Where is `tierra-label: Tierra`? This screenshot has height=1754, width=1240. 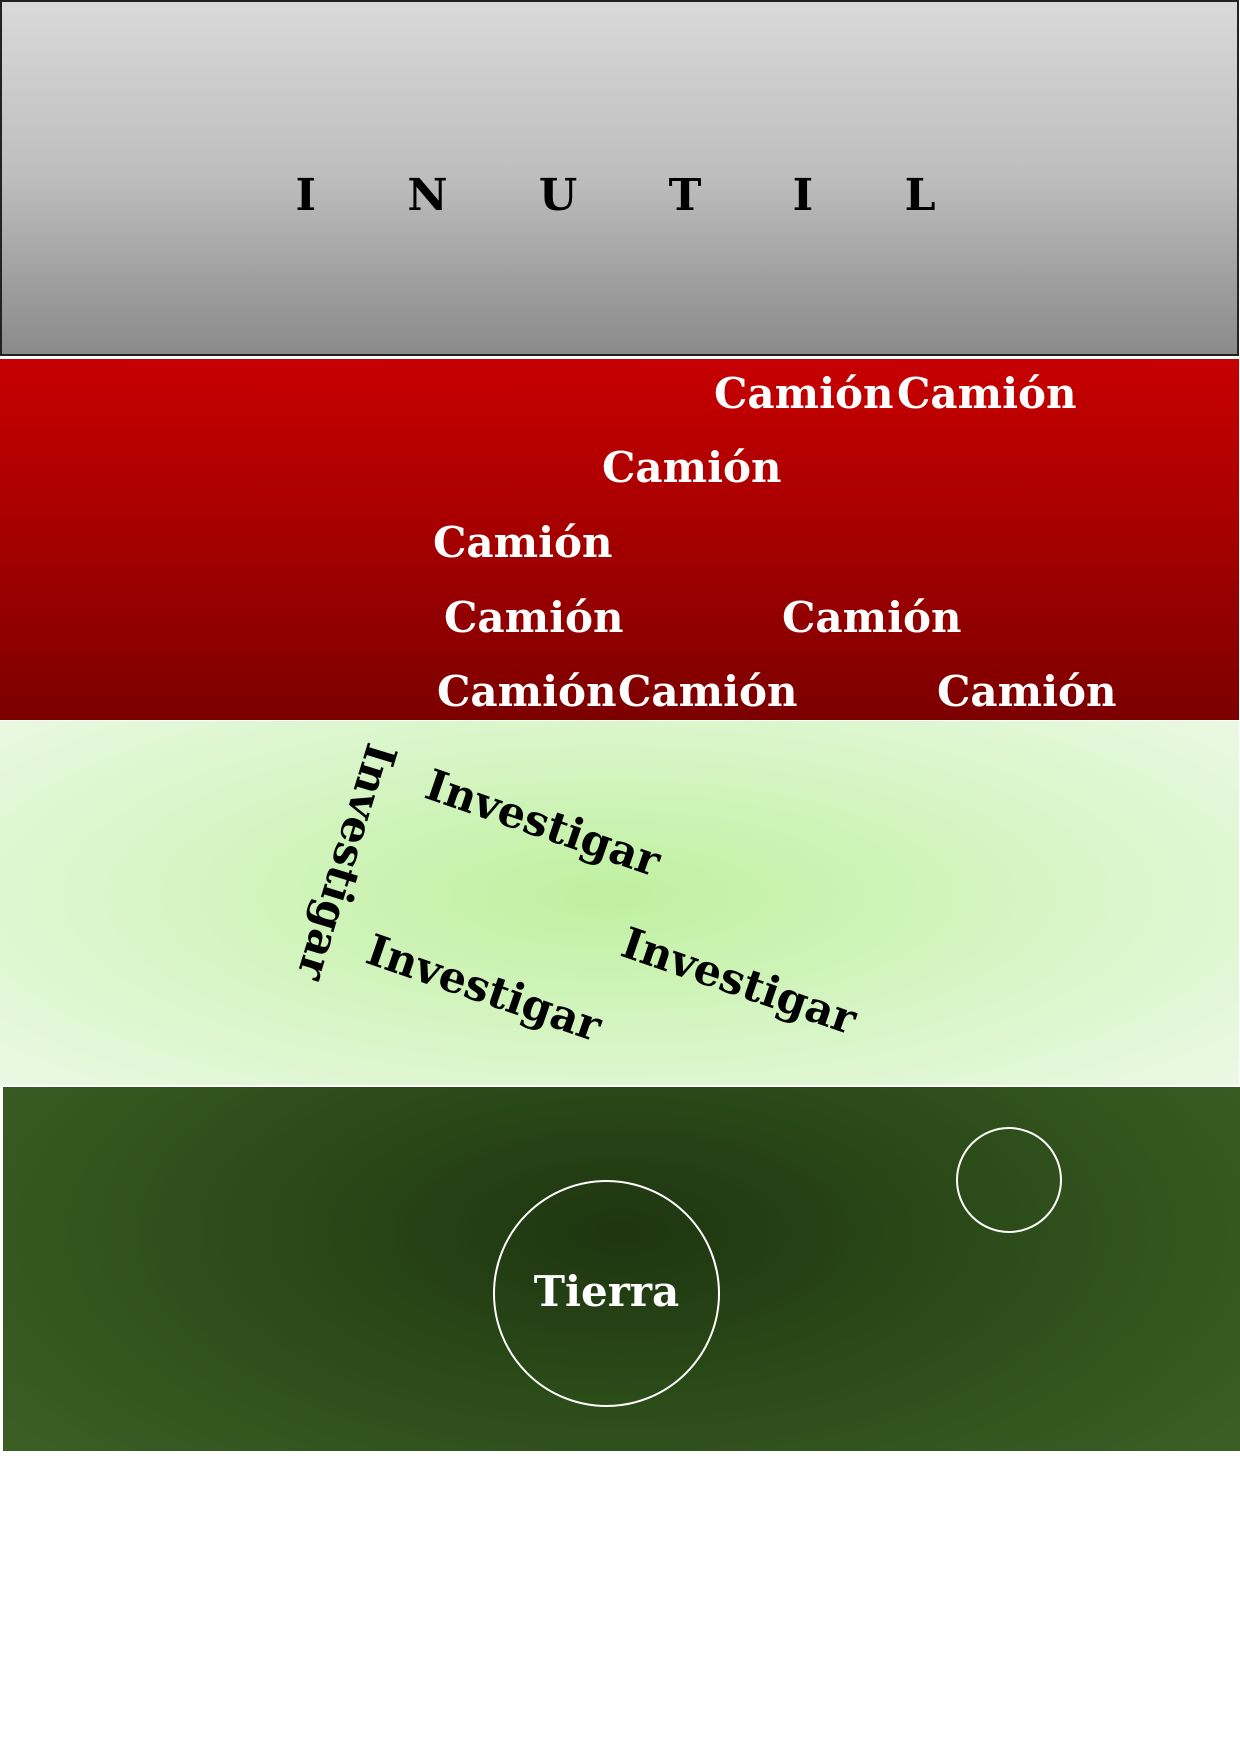
tierra-label: Tierra is located at coordinates (606, 1291).